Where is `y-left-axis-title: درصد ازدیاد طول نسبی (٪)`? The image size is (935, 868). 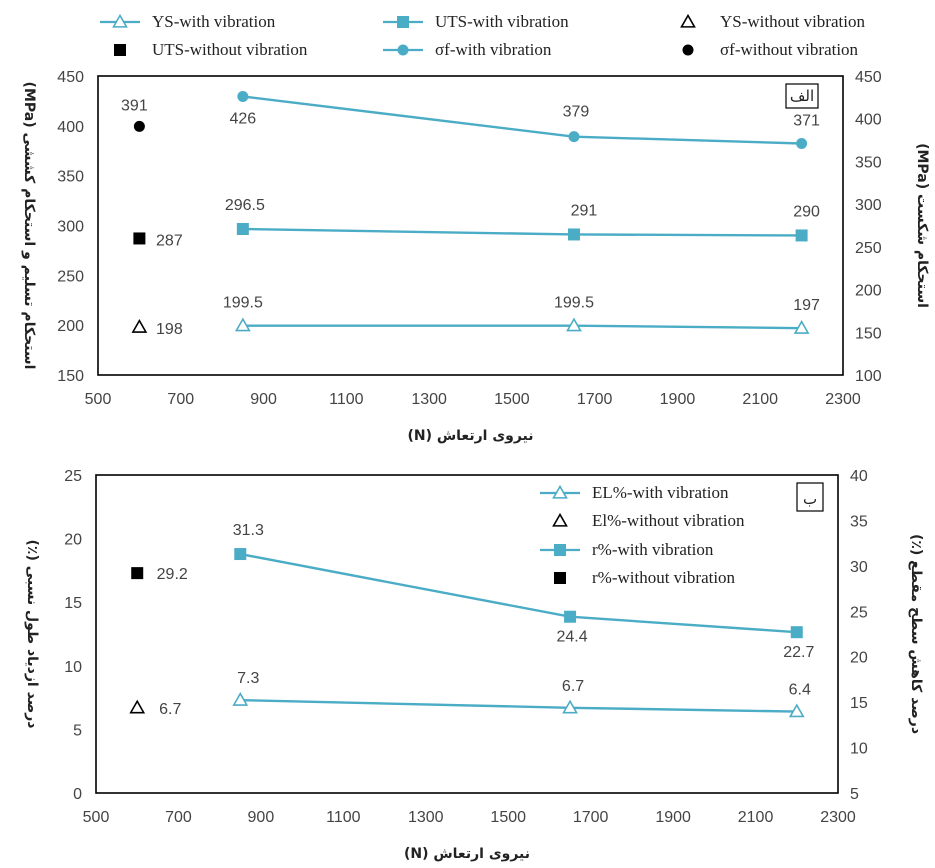
y-left-axis-title: درصد ازدیاد طول نسبی (٪) is located at coordinates (32, 634).